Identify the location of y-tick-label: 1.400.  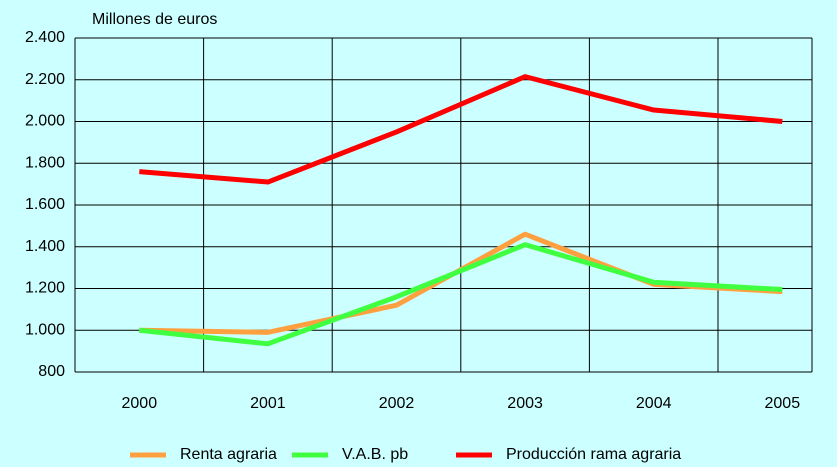
(45, 246).